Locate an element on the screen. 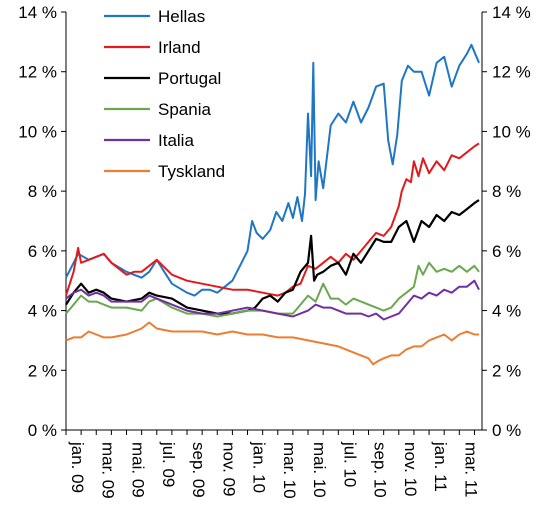  legend-item-portugal: Portugal is located at coordinates (162, 78).